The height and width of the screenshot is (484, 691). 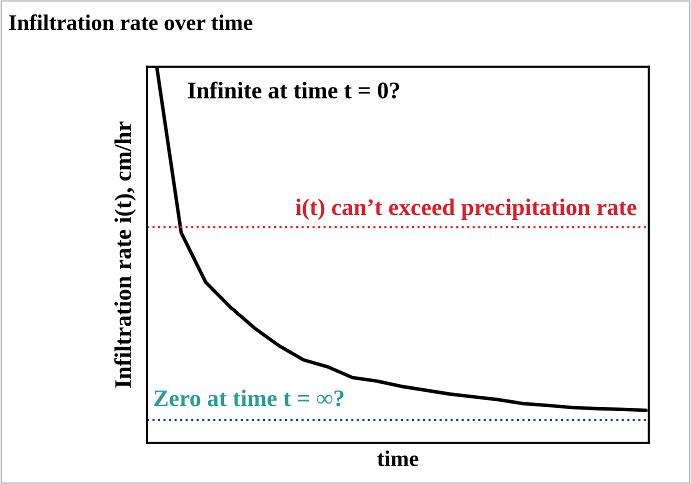 What do you see at coordinates (130, 22) in the screenshot?
I see `chart-title: Infiltration rate over time` at bounding box center [130, 22].